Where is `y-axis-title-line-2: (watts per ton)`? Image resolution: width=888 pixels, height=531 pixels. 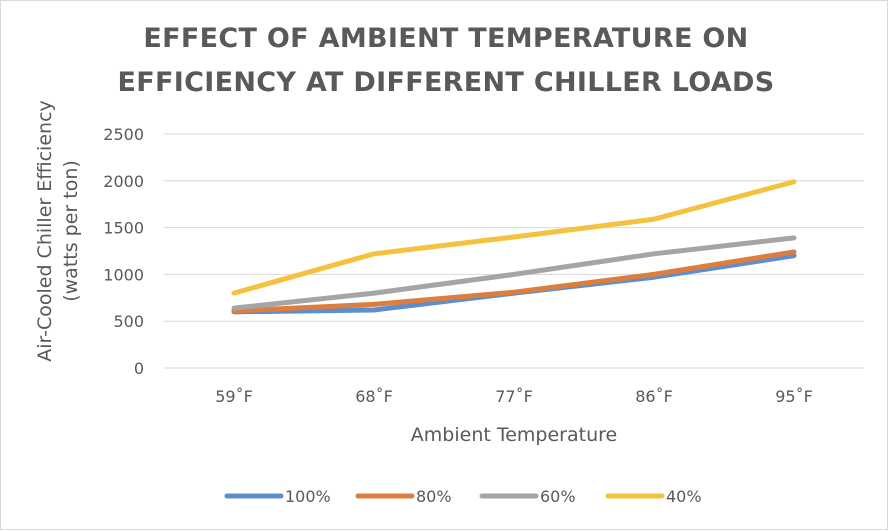 y-axis-title-line-2: (watts per ton) is located at coordinates (71, 231).